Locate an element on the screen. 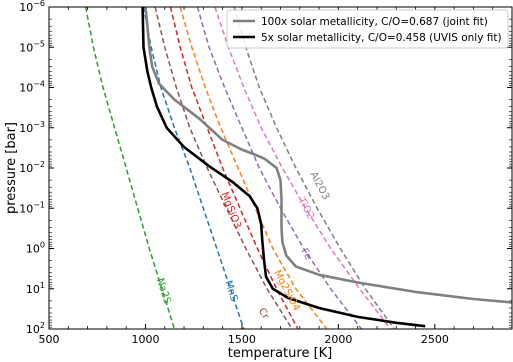 The image size is (513, 362). annotation-cr: Cr is located at coordinates (264, 314).